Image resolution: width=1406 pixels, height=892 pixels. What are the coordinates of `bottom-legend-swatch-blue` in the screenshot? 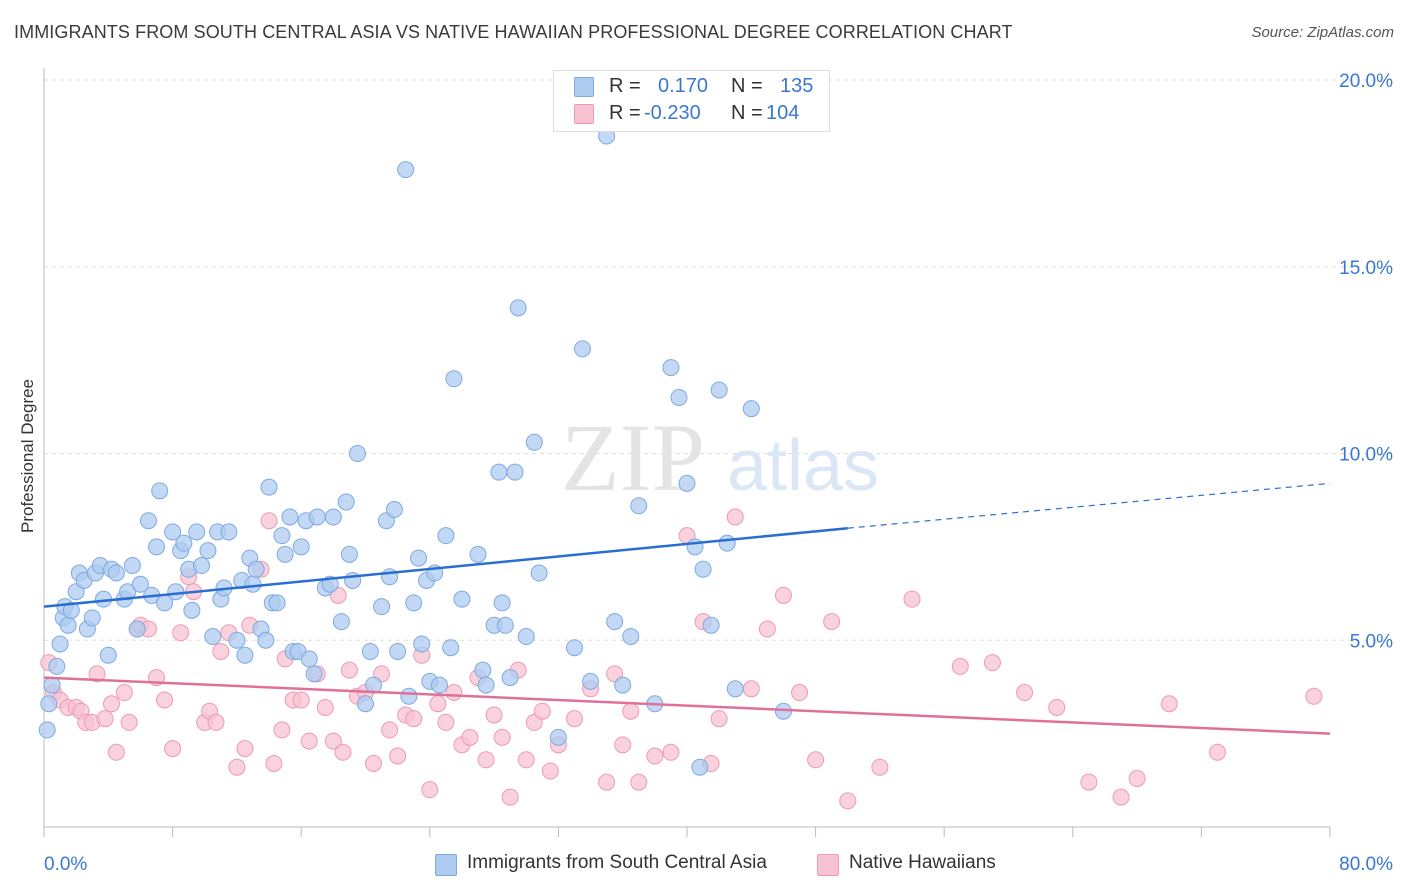 It's located at (446, 865).